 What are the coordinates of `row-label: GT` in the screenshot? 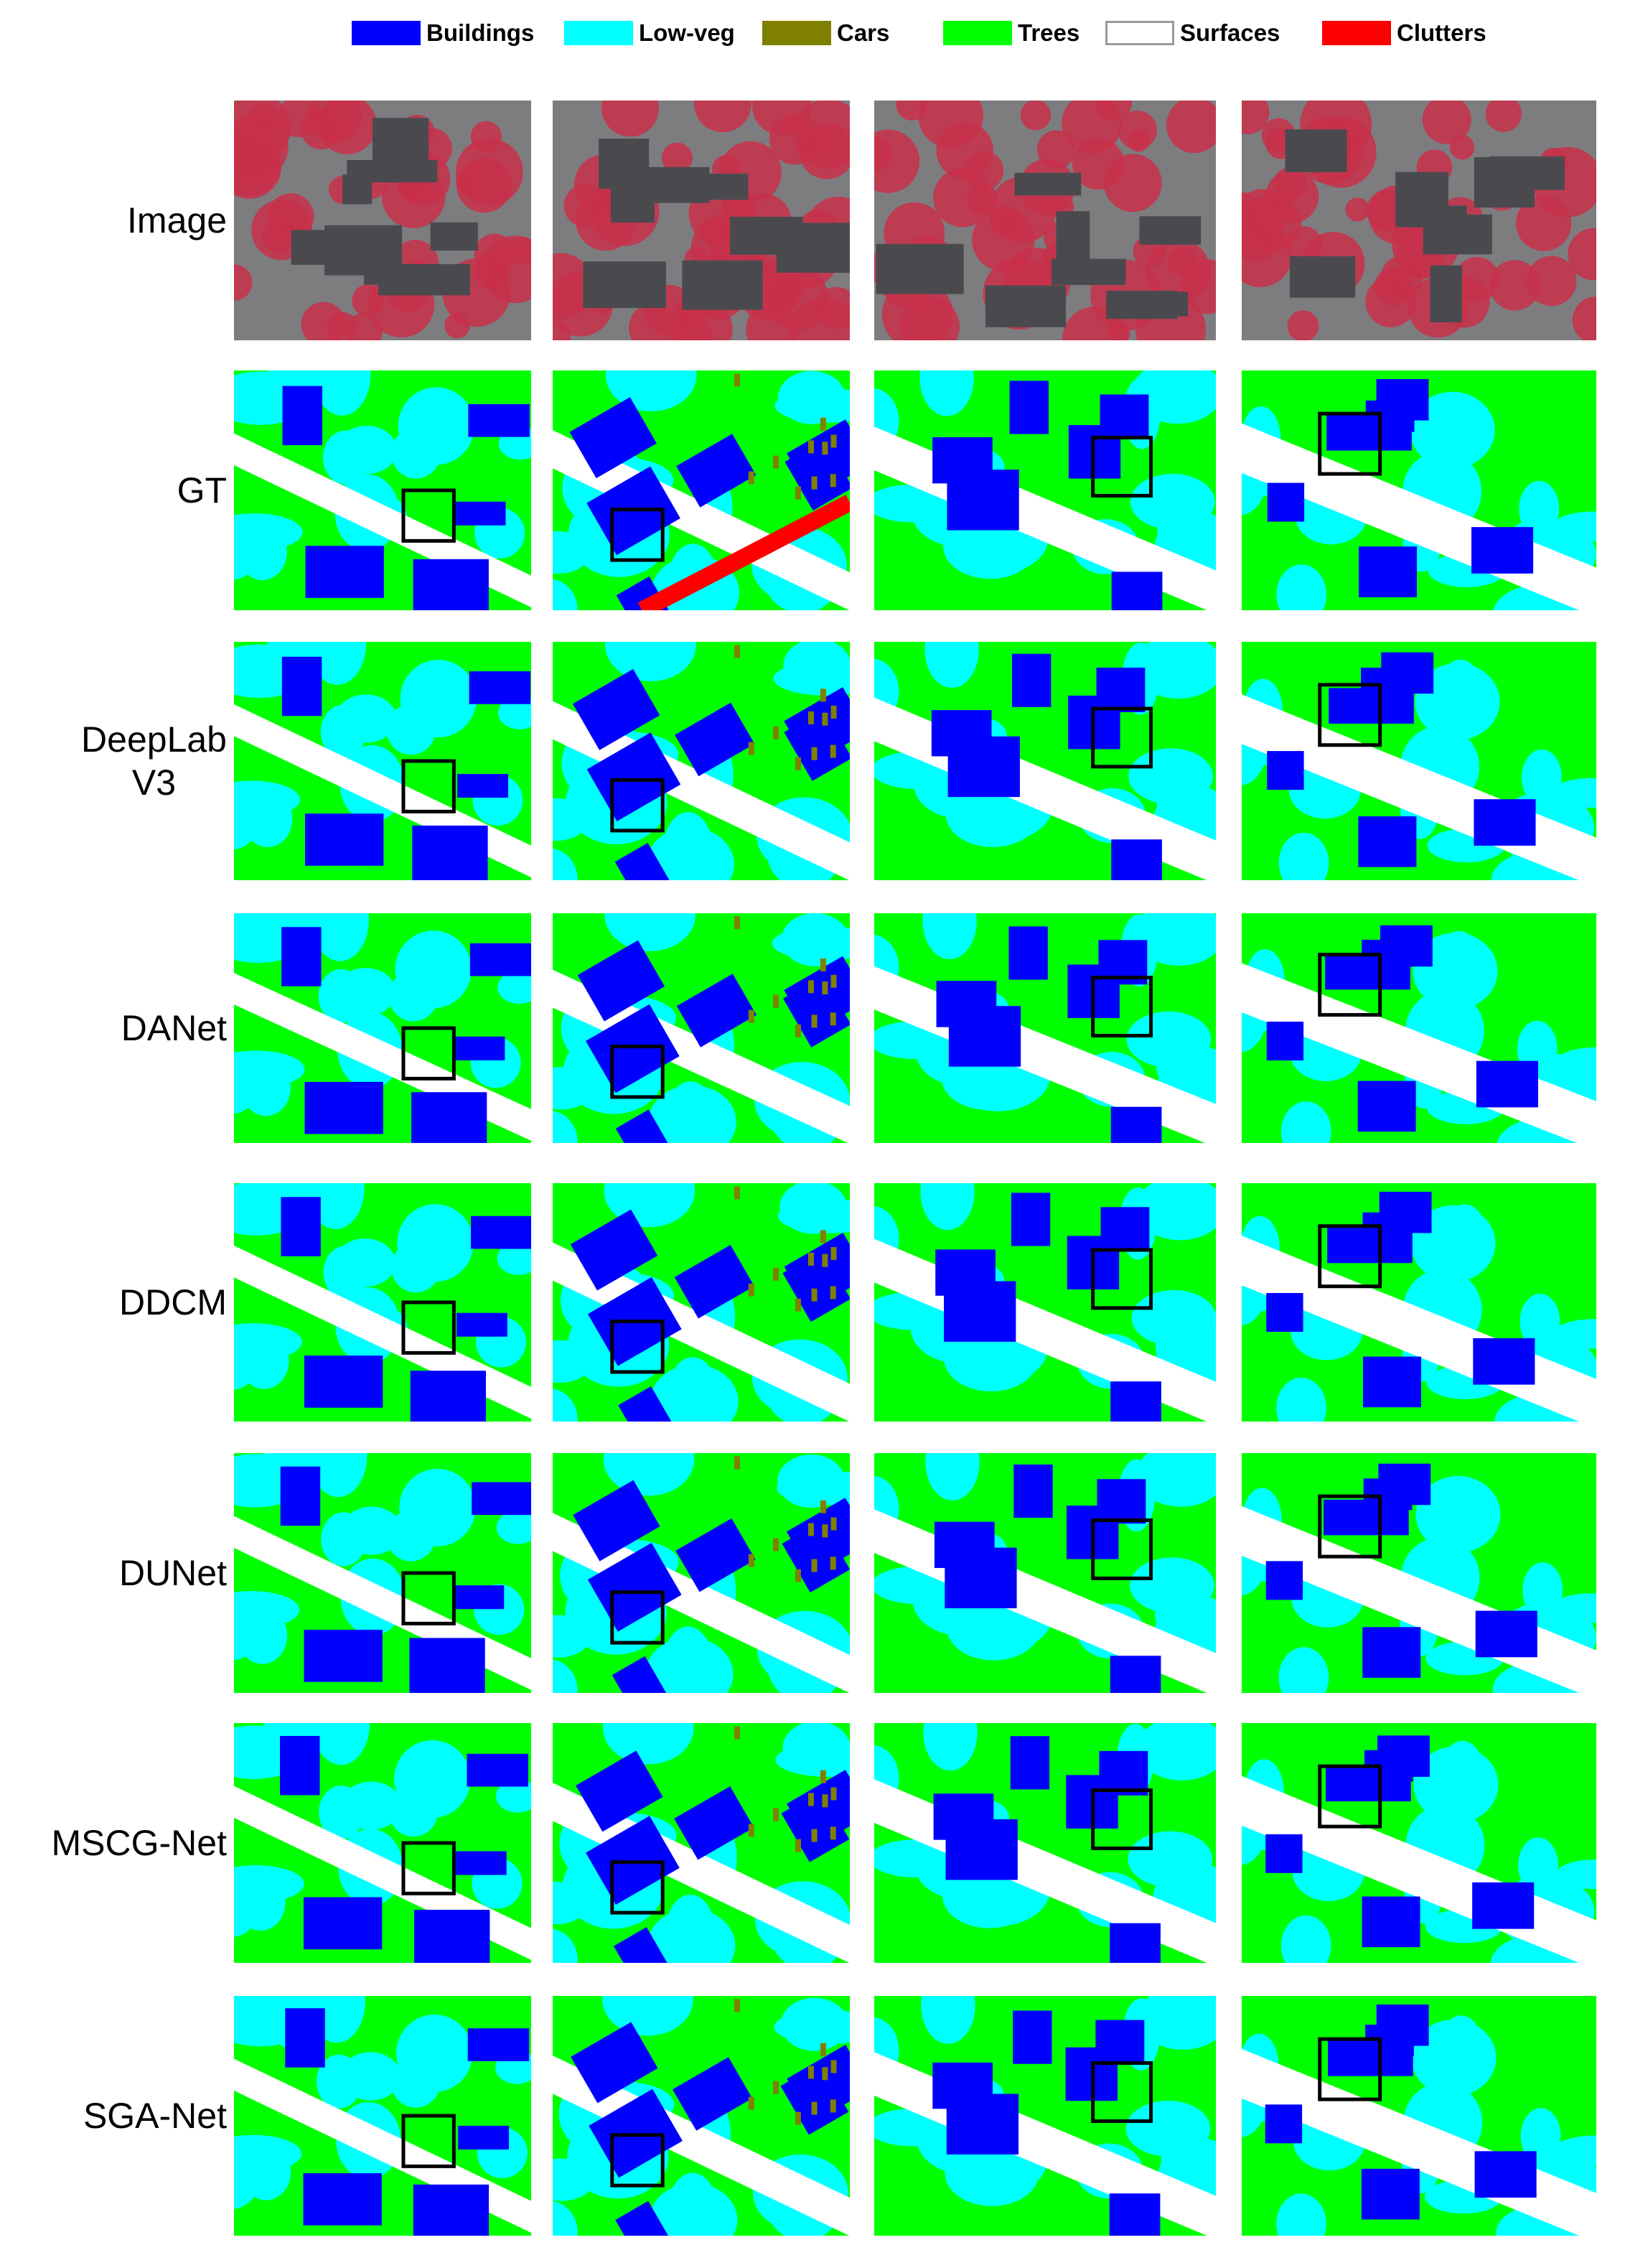 It's located at (202, 490).